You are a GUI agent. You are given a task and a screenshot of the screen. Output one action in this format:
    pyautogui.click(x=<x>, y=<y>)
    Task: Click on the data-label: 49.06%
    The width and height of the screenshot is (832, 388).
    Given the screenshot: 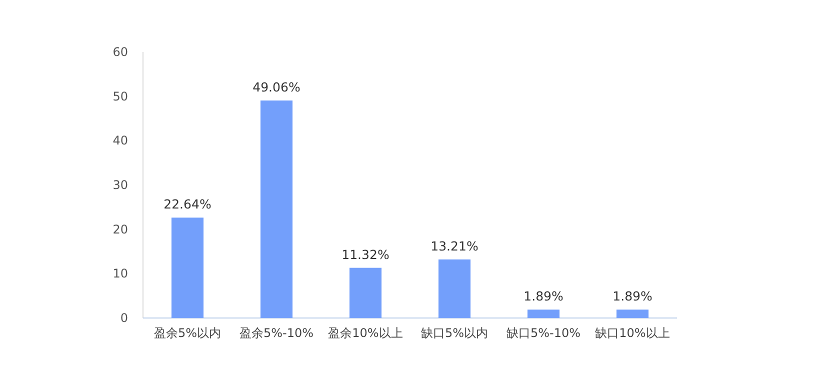 What is the action you would take?
    pyautogui.click(x=276, y=87)
    